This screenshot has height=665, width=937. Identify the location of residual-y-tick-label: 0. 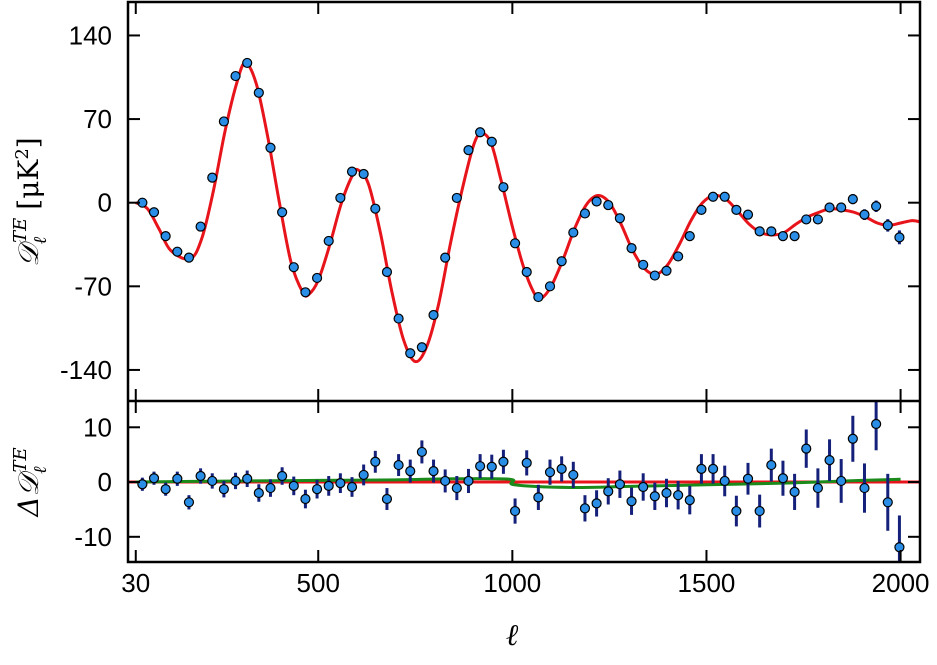
(105, 482).